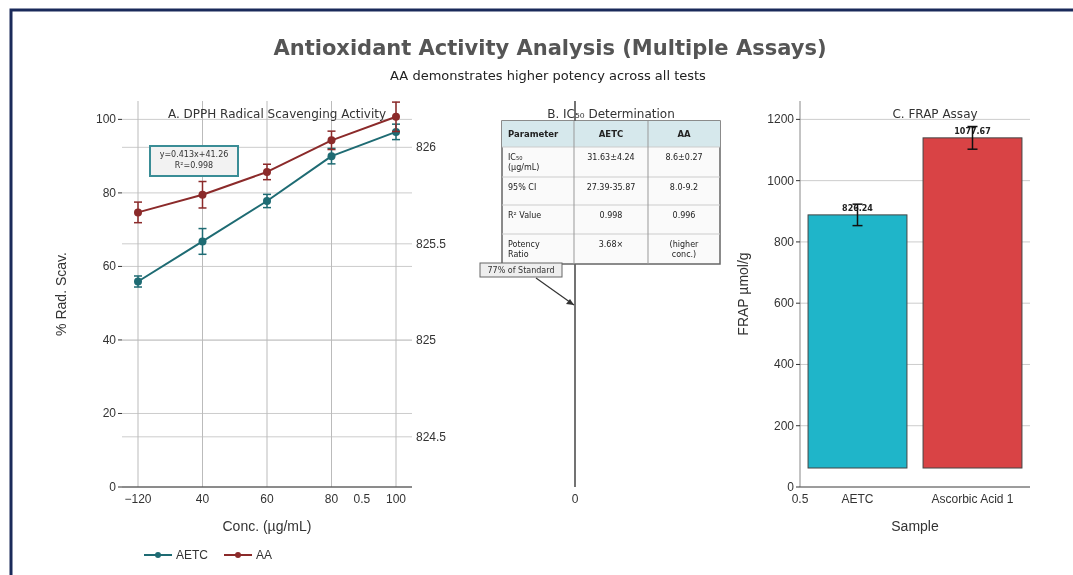 Image resolution: width=1073 pixels, height=575 pixels. Describe the element at coordinates (784, 303) in the screenshot. I see `y-tick-label: 600` at that location.